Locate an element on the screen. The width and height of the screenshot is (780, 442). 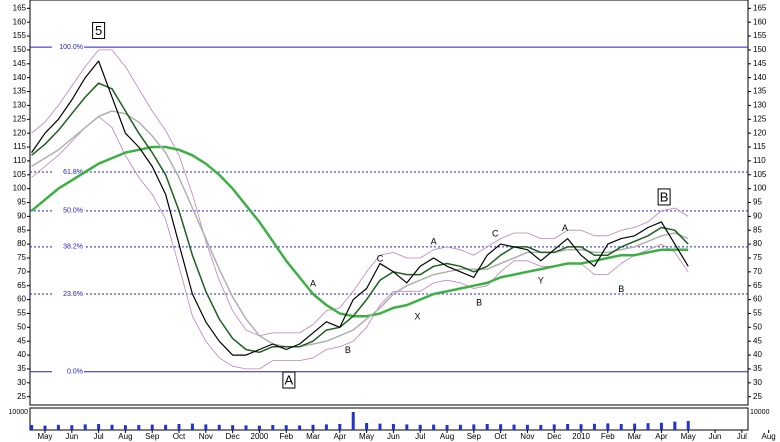
wave-label: X is located at coordinates (418, 317).